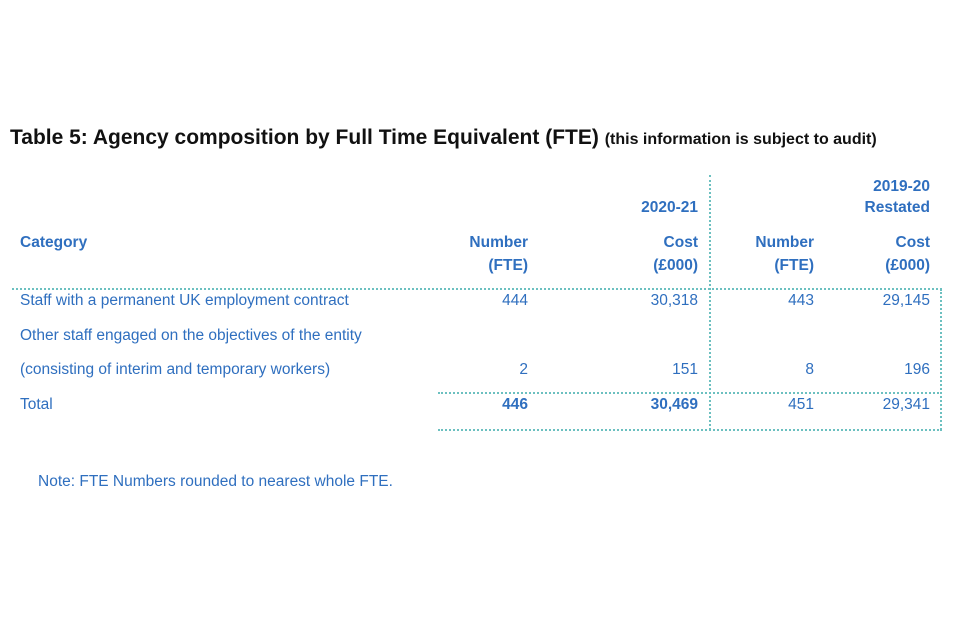  I want to click on header-period-prior-restated: Restated, so click(897, 207).